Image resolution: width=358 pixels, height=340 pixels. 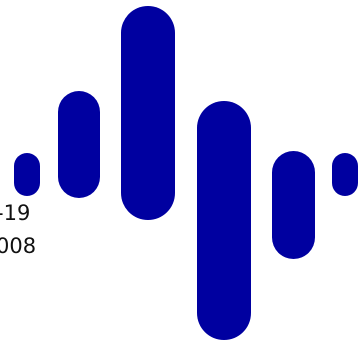 I want to click on text-line-2: 008, so click(x=18, y=246).